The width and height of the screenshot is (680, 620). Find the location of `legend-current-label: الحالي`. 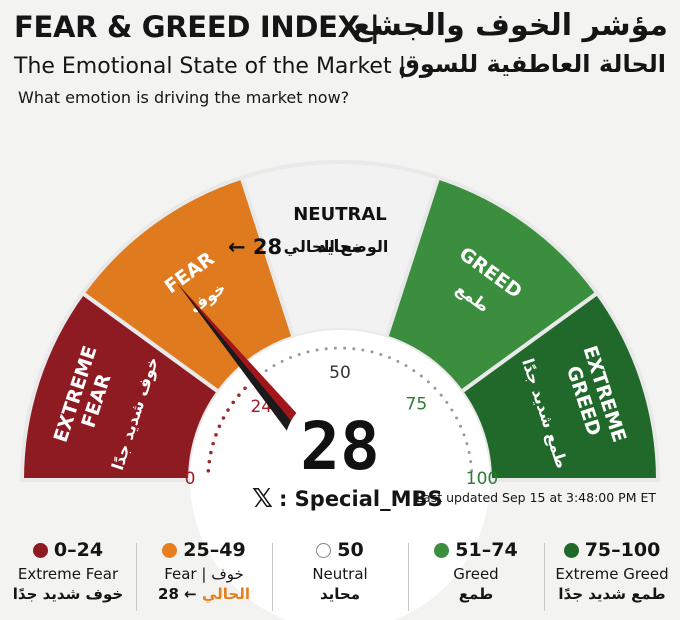

legend-current-label: الحالي is located at coordinates (225, 594).